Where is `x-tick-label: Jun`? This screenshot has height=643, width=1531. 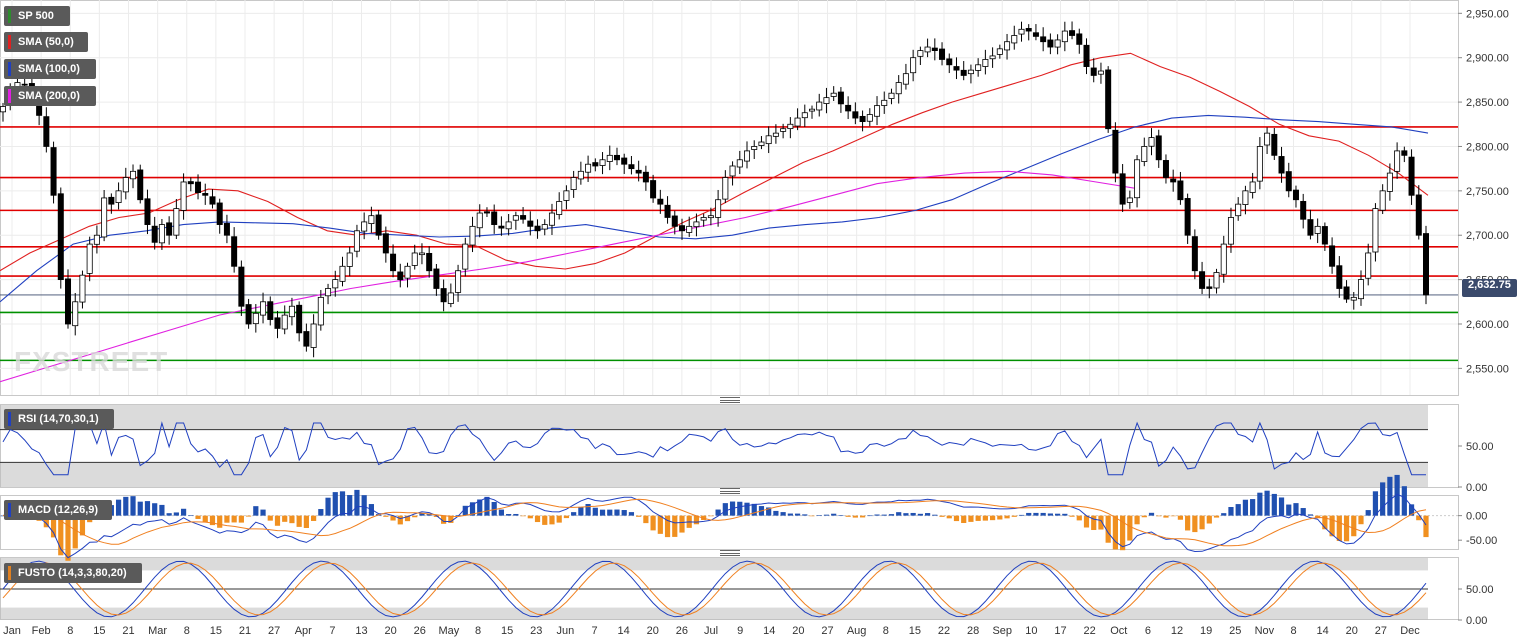 x-tick-label: Jun is located at coordinates (566, 631).